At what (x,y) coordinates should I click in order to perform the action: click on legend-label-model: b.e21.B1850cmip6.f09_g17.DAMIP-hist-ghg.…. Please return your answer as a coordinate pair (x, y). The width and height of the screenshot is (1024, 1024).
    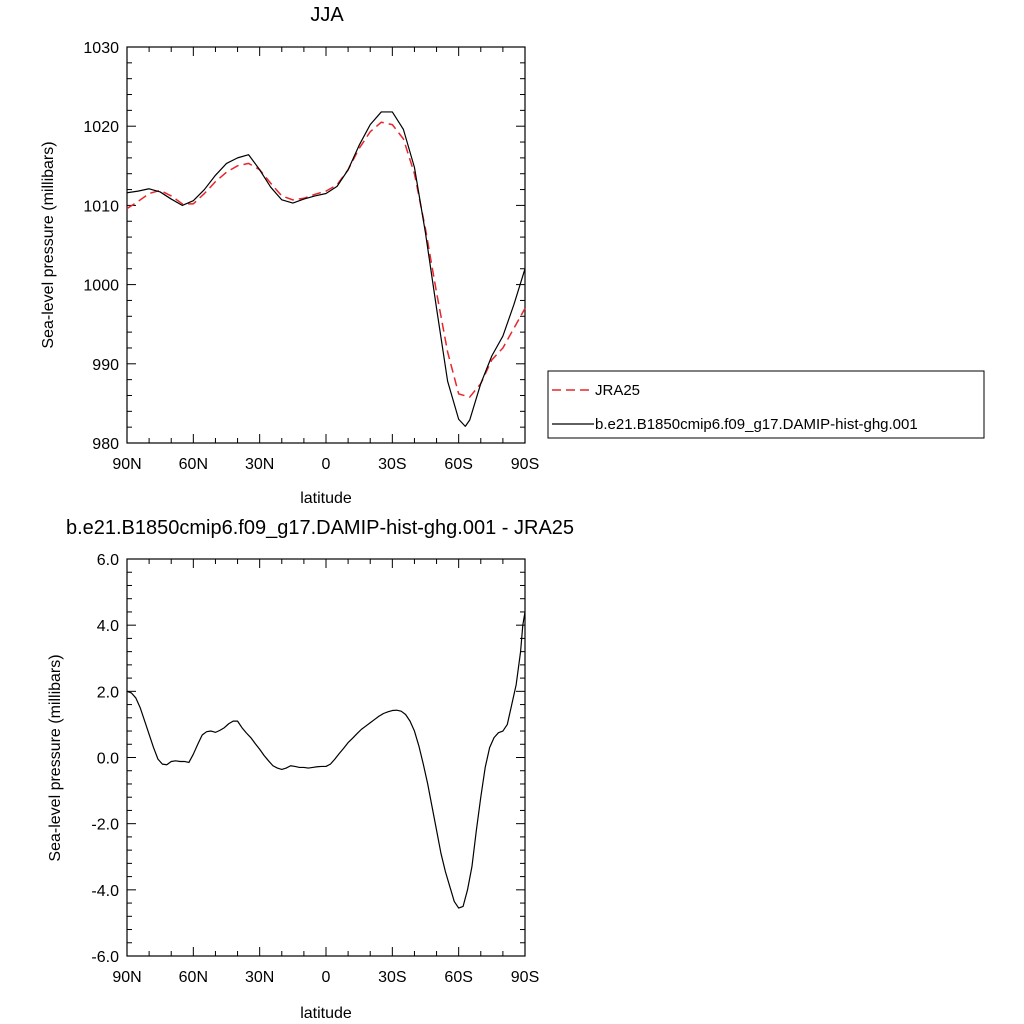
    Looking at the image, I should click on (756, 424).